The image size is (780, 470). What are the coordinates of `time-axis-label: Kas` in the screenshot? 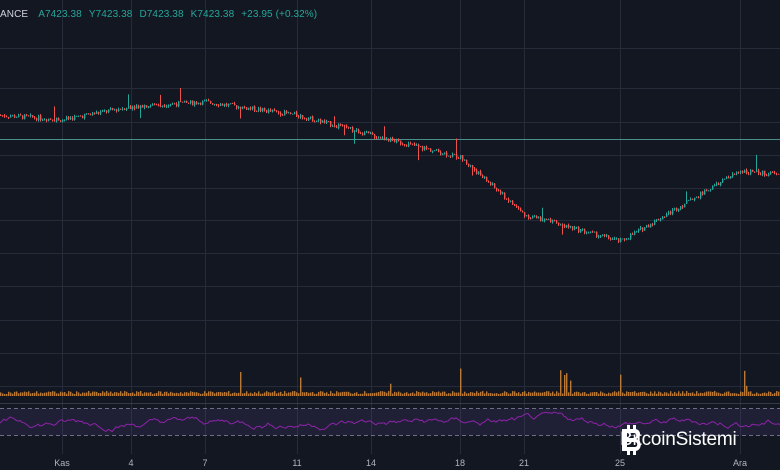 It's located at (62, 463).